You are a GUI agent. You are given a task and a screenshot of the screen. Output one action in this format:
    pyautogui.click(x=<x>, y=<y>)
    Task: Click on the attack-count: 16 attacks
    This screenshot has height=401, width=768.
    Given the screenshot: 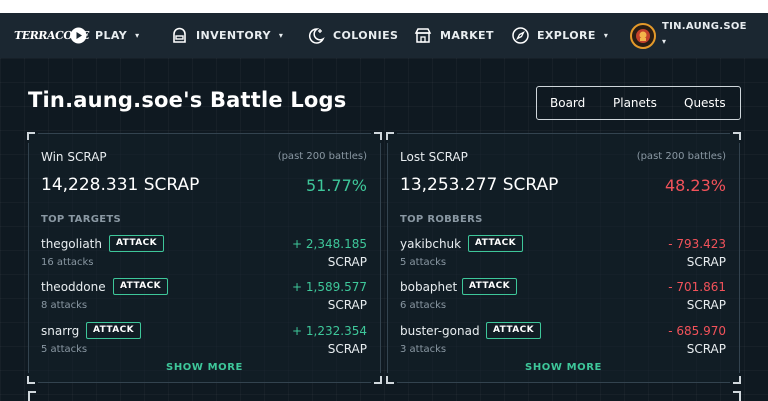 What is the action you would take?
    pyautogui.click(x=67, y=262)
    